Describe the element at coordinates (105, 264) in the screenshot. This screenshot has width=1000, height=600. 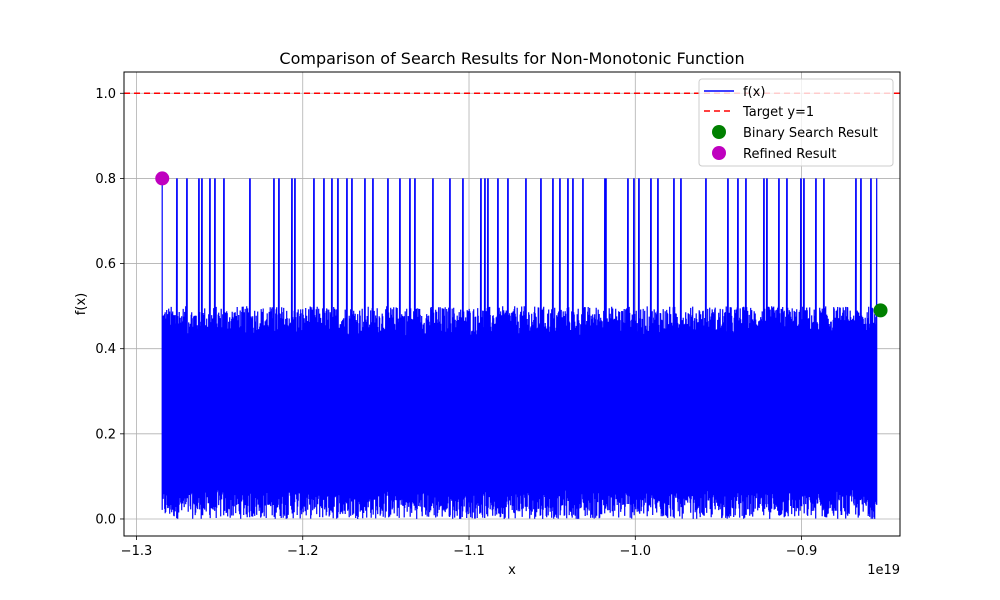
I see `y-tick-label: 0.6` at that location.